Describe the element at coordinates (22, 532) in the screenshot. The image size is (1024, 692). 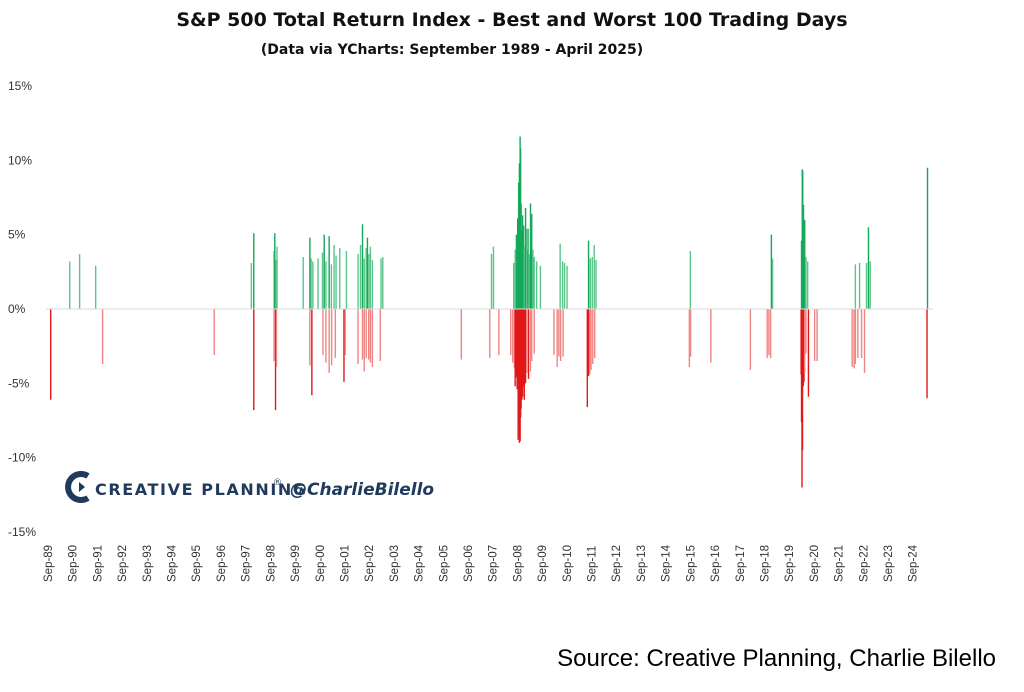
I see `y-tick-label: -15%` at that location.